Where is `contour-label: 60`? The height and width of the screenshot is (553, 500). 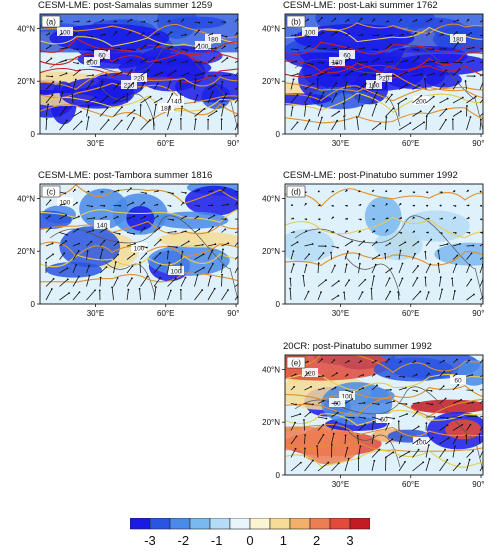
contour-label: 60 is located at coordinates (458, 381).